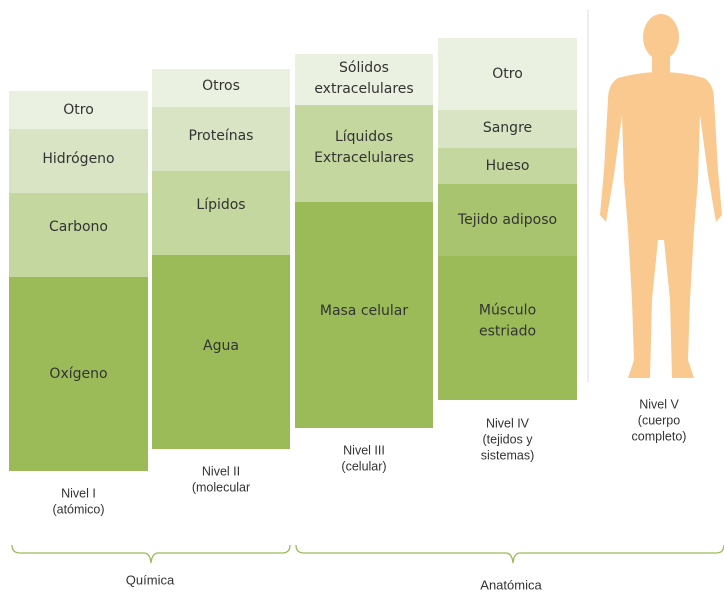 This screenshot has width=724, height=597. I want to click on group-label: Química, so click(150, 579).